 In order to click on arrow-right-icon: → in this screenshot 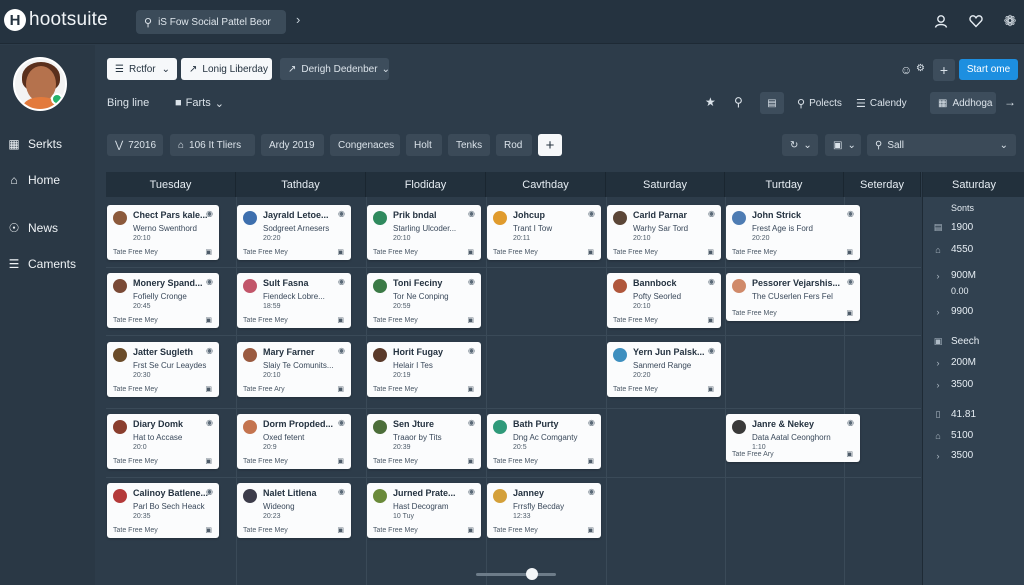, I will do `click(1010, 102)`.